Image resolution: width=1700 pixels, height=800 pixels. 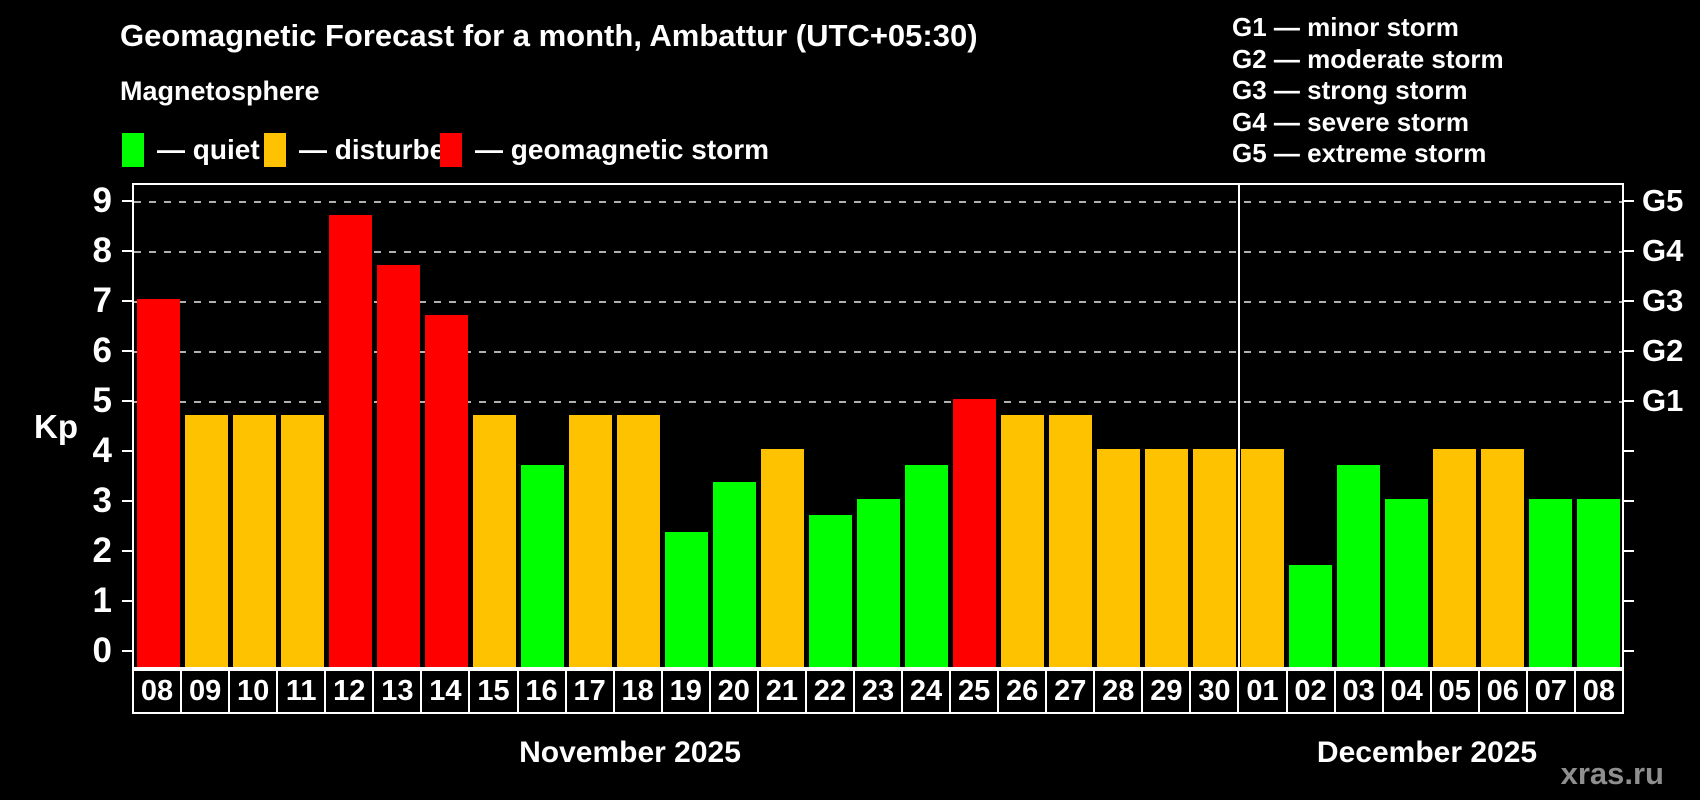 What do you see at coordinates (1022, 691) in the screenshot?
I see `day-label-november-26: 26` at bounding box center [1022, 691].